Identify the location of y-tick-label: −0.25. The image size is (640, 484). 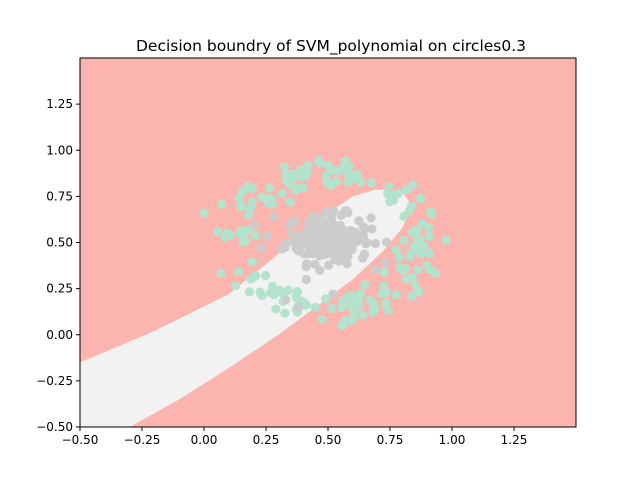
(54, 381).